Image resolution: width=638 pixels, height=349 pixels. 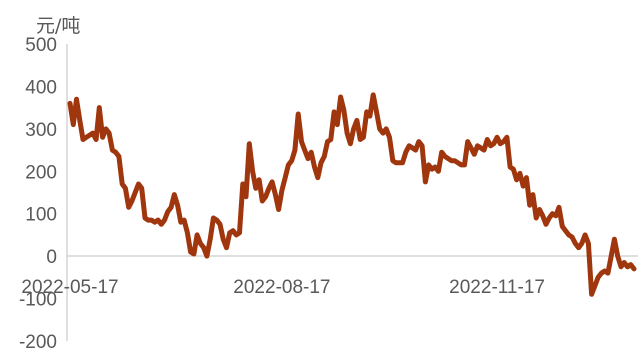 What do you see at coordinates (41, 130) in the screenshot?
I see `y-tick-label: 300` at bounding box center [41, 130].